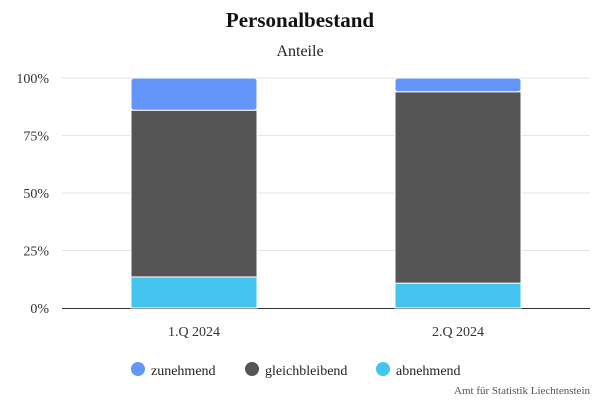 This screenshot has width=600, height=400. I want to click on x-axis-ticks: 1.Q 2024 2.Q 2024, so click(326, 332).